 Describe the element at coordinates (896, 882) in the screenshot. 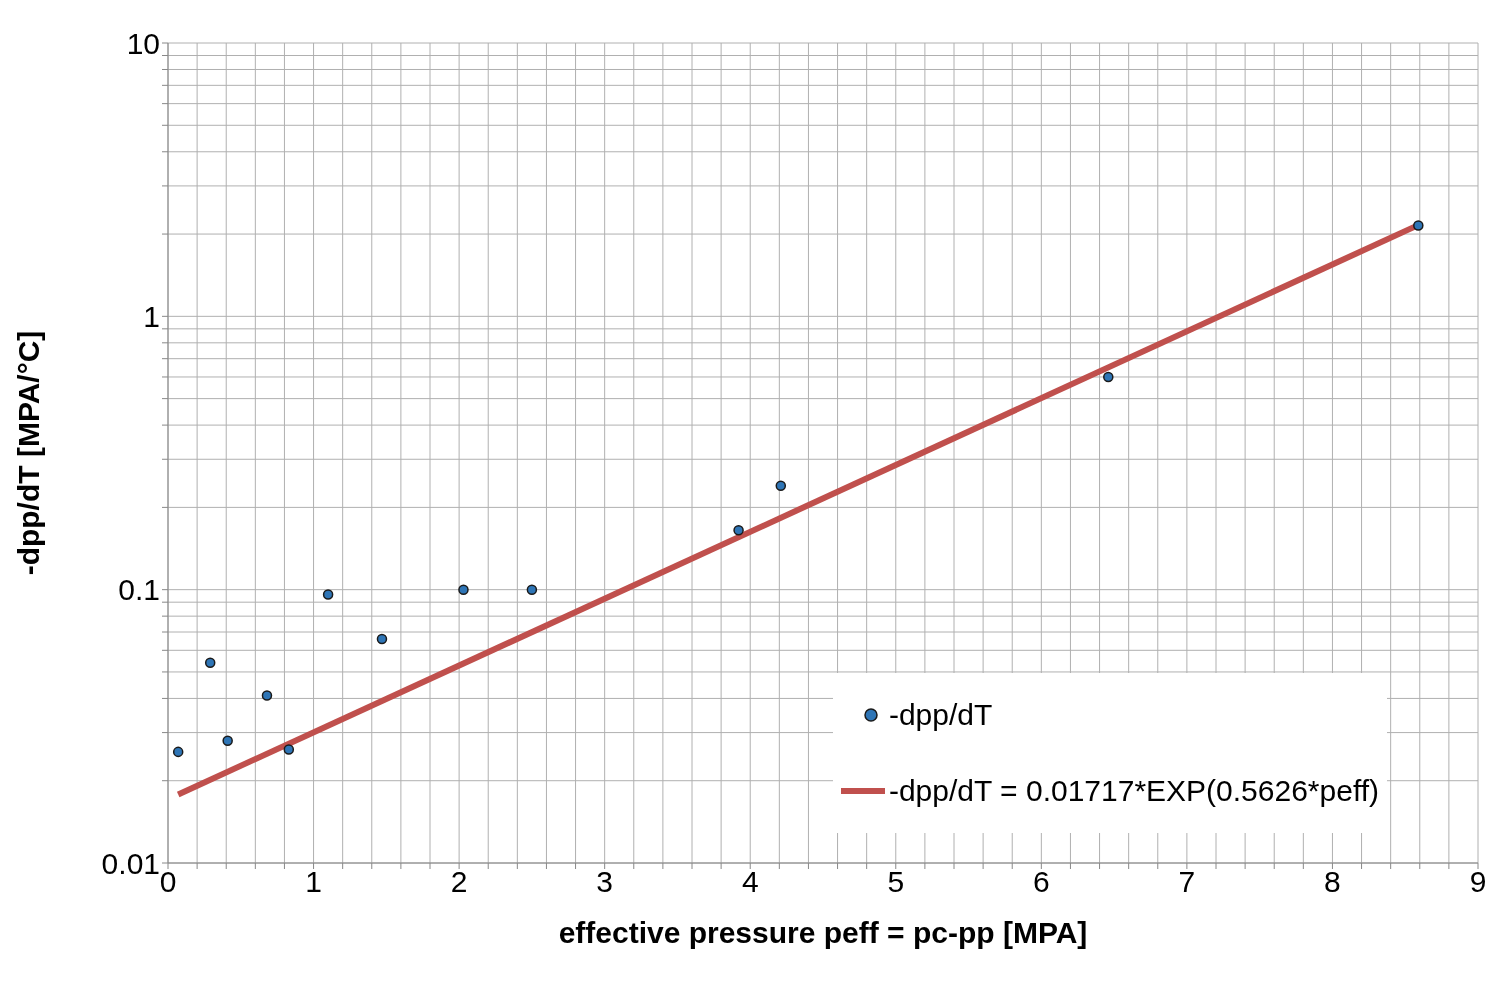

I see `x-tick-label: 5` at that location.